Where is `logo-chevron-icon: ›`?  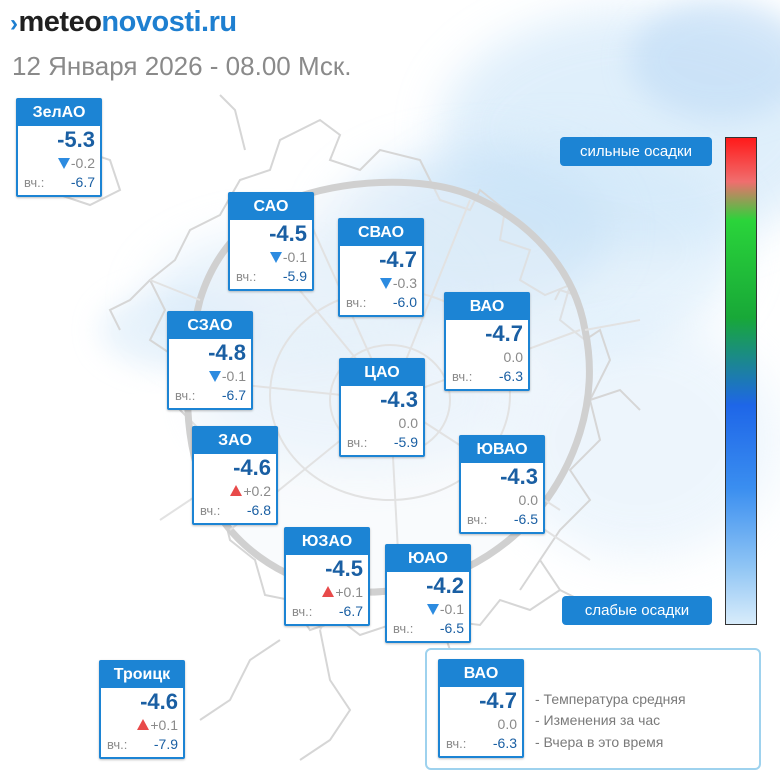
logo-chevron-icon: › is located at coordinates (14, 23).